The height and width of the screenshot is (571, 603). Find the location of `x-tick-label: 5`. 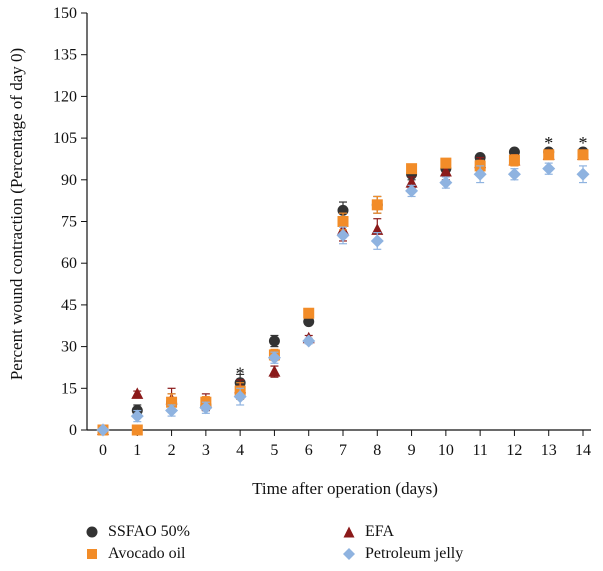

x-tick-label: 5 is located at coordinates (274, 450).